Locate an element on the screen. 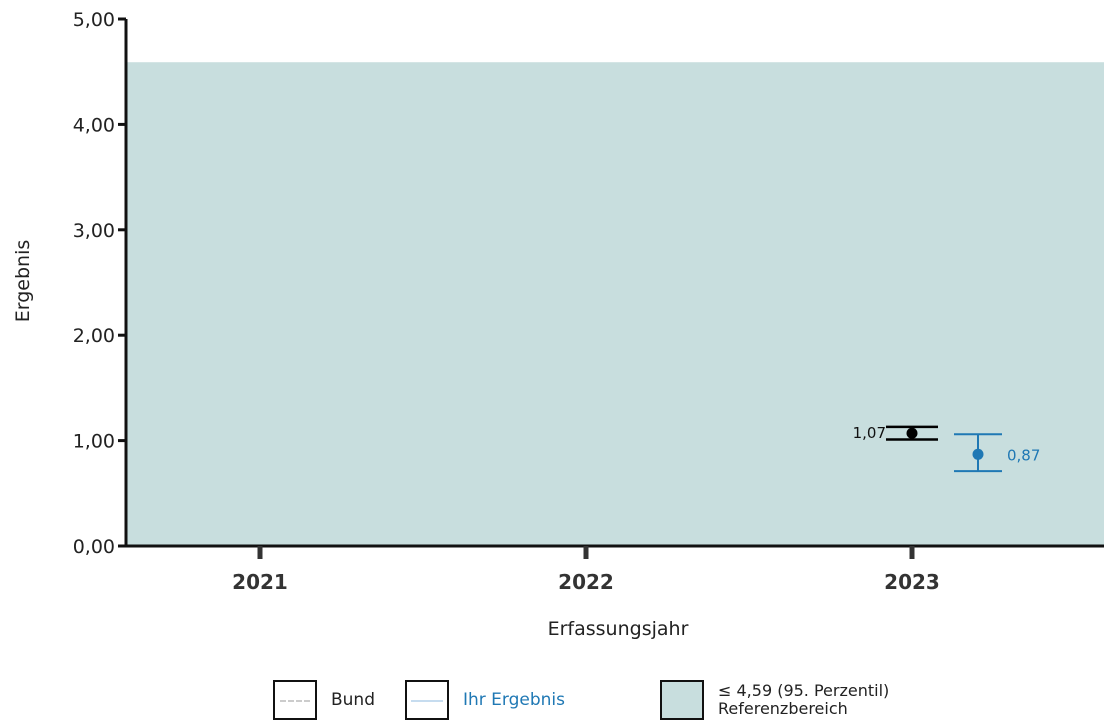 Image resolution: width=1104 pixels, height=727 pixels. y-tick-label: 3,00 is located at coordinates (94, 231).